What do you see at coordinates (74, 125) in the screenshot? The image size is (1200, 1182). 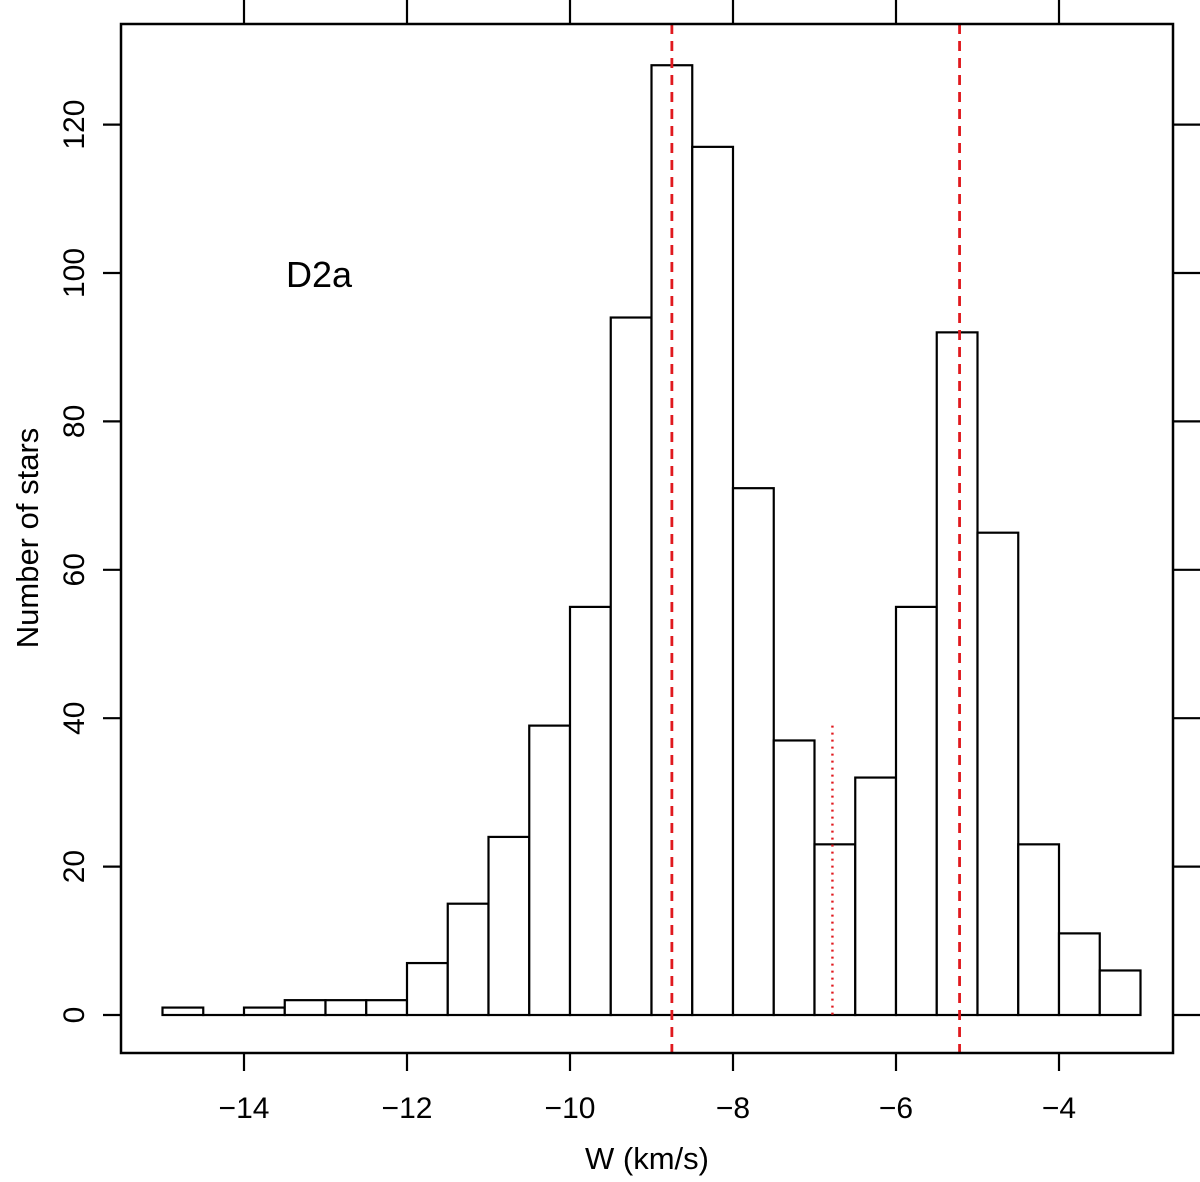 I see `y-tick-label: 120` at bounding box center [74, 125].